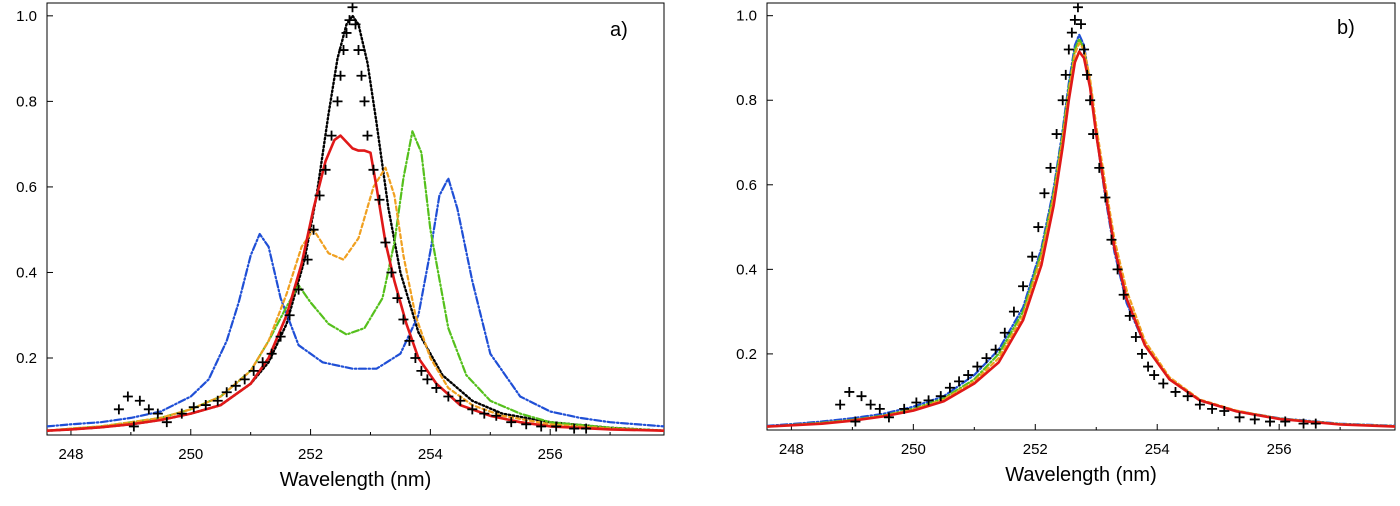 The image size is (1400, 506). What do you see at coordinates (619, 30) in the screenshot?
I see `panel-label: a)` at bounding box center [619, 30].